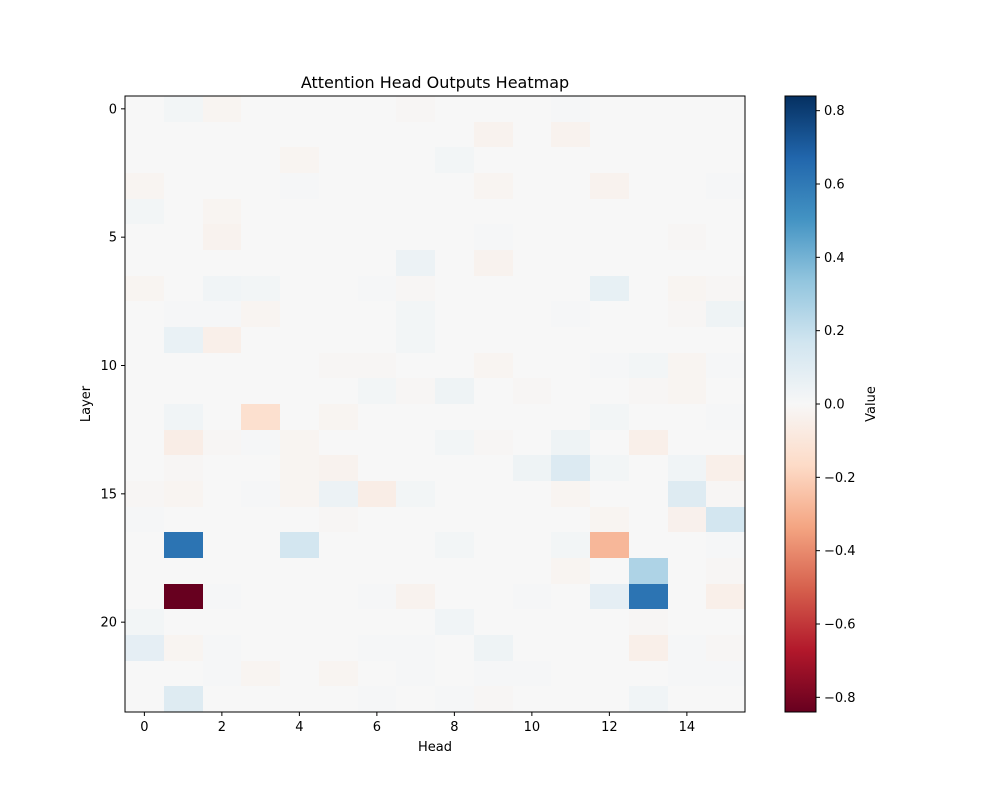  I want to click on x-tick-label: 14, so click(687, 727).